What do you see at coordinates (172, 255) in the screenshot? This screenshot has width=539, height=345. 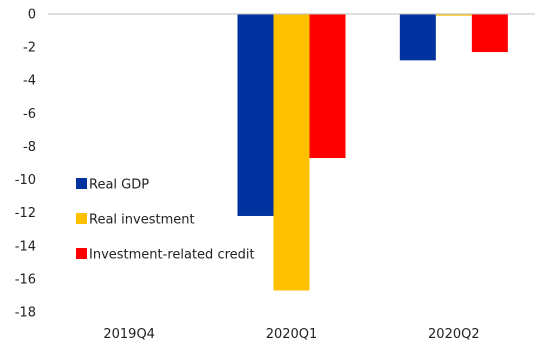 I see `legend-label: Investment-related credit` at bounding box center [172, 255].